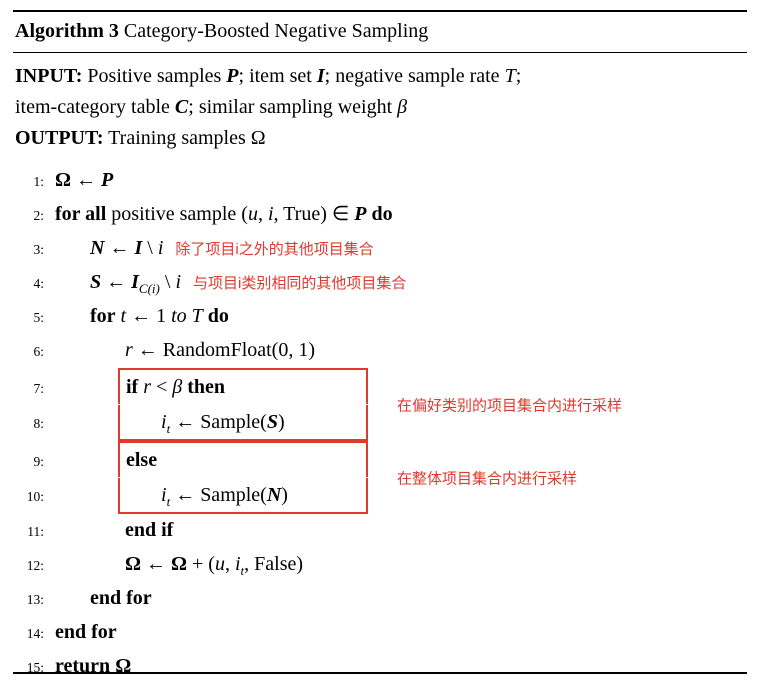  What do you see at coordinates (38, 283) in the screenshot?
I see `line-number: 4:` at bounding box center [38, 283].